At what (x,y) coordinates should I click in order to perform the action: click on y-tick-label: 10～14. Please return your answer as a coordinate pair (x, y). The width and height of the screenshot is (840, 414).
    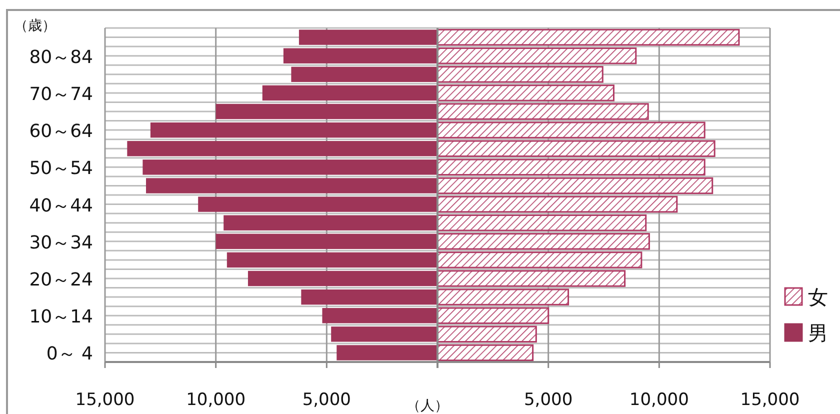
    Looking at the image, I should click on (61, 317).